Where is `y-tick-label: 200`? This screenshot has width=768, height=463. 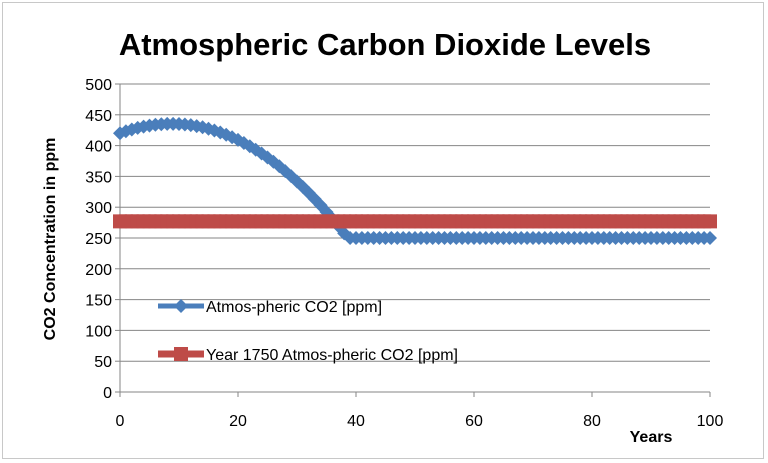
y-tick-label: 200 is located at coordinates (98, 270).